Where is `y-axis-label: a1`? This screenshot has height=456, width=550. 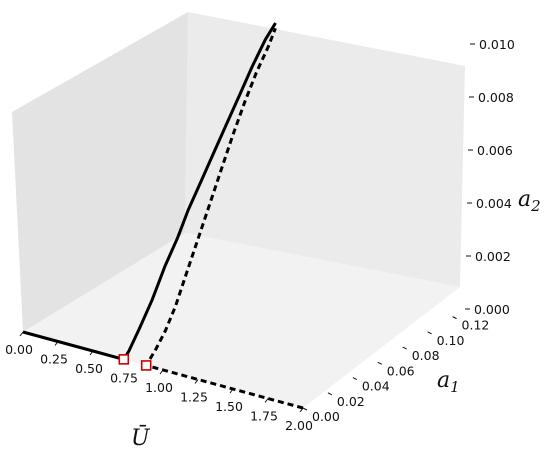
y-axis-label: a1 is located at coordinates (448, 382).